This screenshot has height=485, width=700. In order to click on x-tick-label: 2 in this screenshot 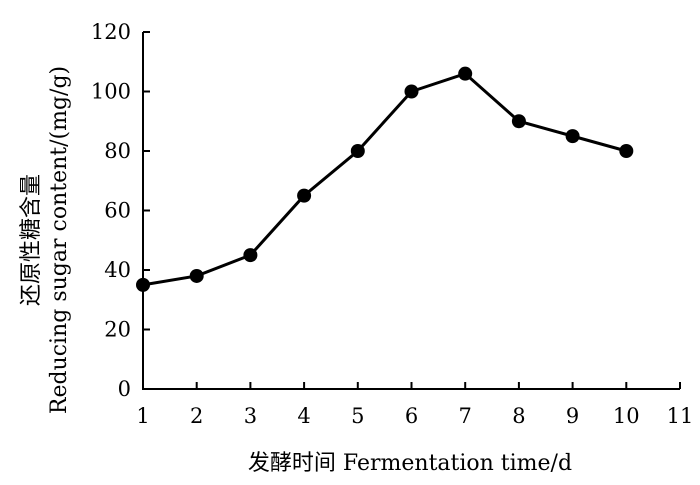, I will do `click(196, 416)`.